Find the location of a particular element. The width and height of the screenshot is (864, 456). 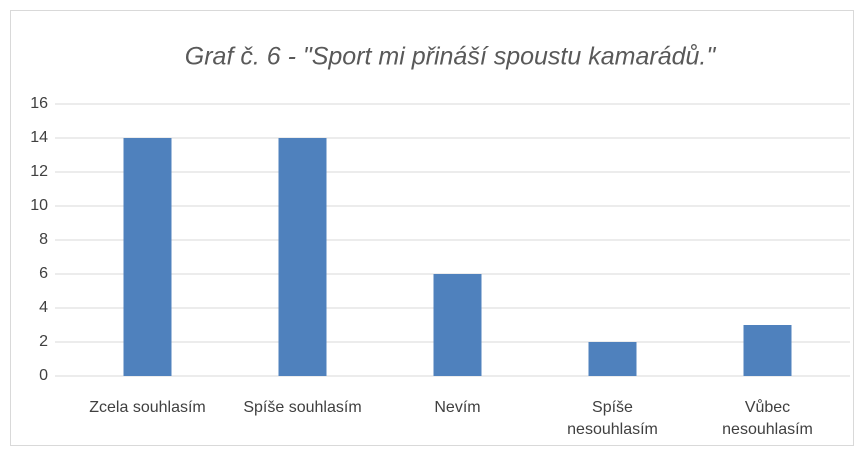

y-tick-label: 14 is located at coordinates (39, 137).